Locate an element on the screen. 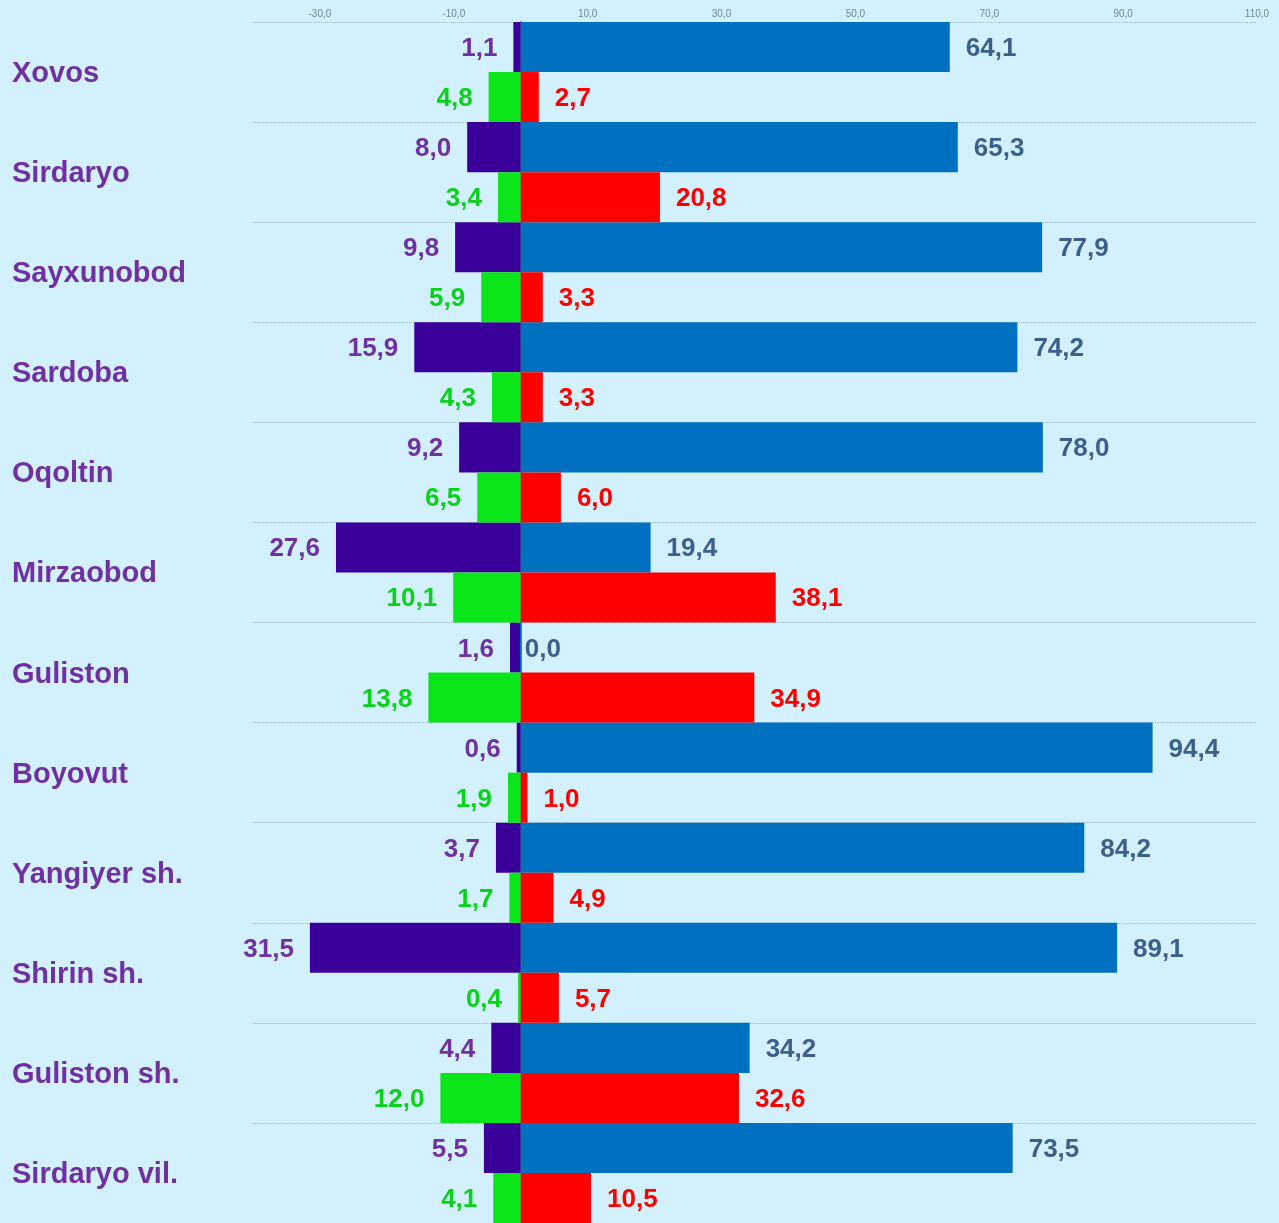 The image size is (1279, 1223). data-label: 19,4 is located at coordinates (692, 547).